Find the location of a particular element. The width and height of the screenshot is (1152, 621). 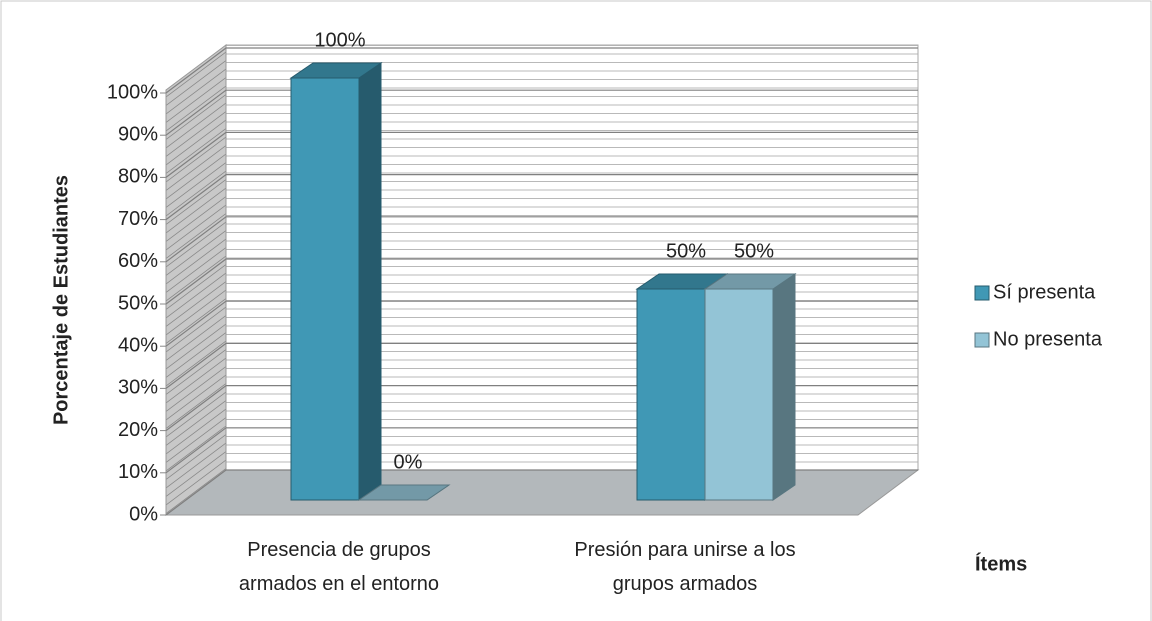

y-tick-label: 50% is located at coordinates (138, 303).